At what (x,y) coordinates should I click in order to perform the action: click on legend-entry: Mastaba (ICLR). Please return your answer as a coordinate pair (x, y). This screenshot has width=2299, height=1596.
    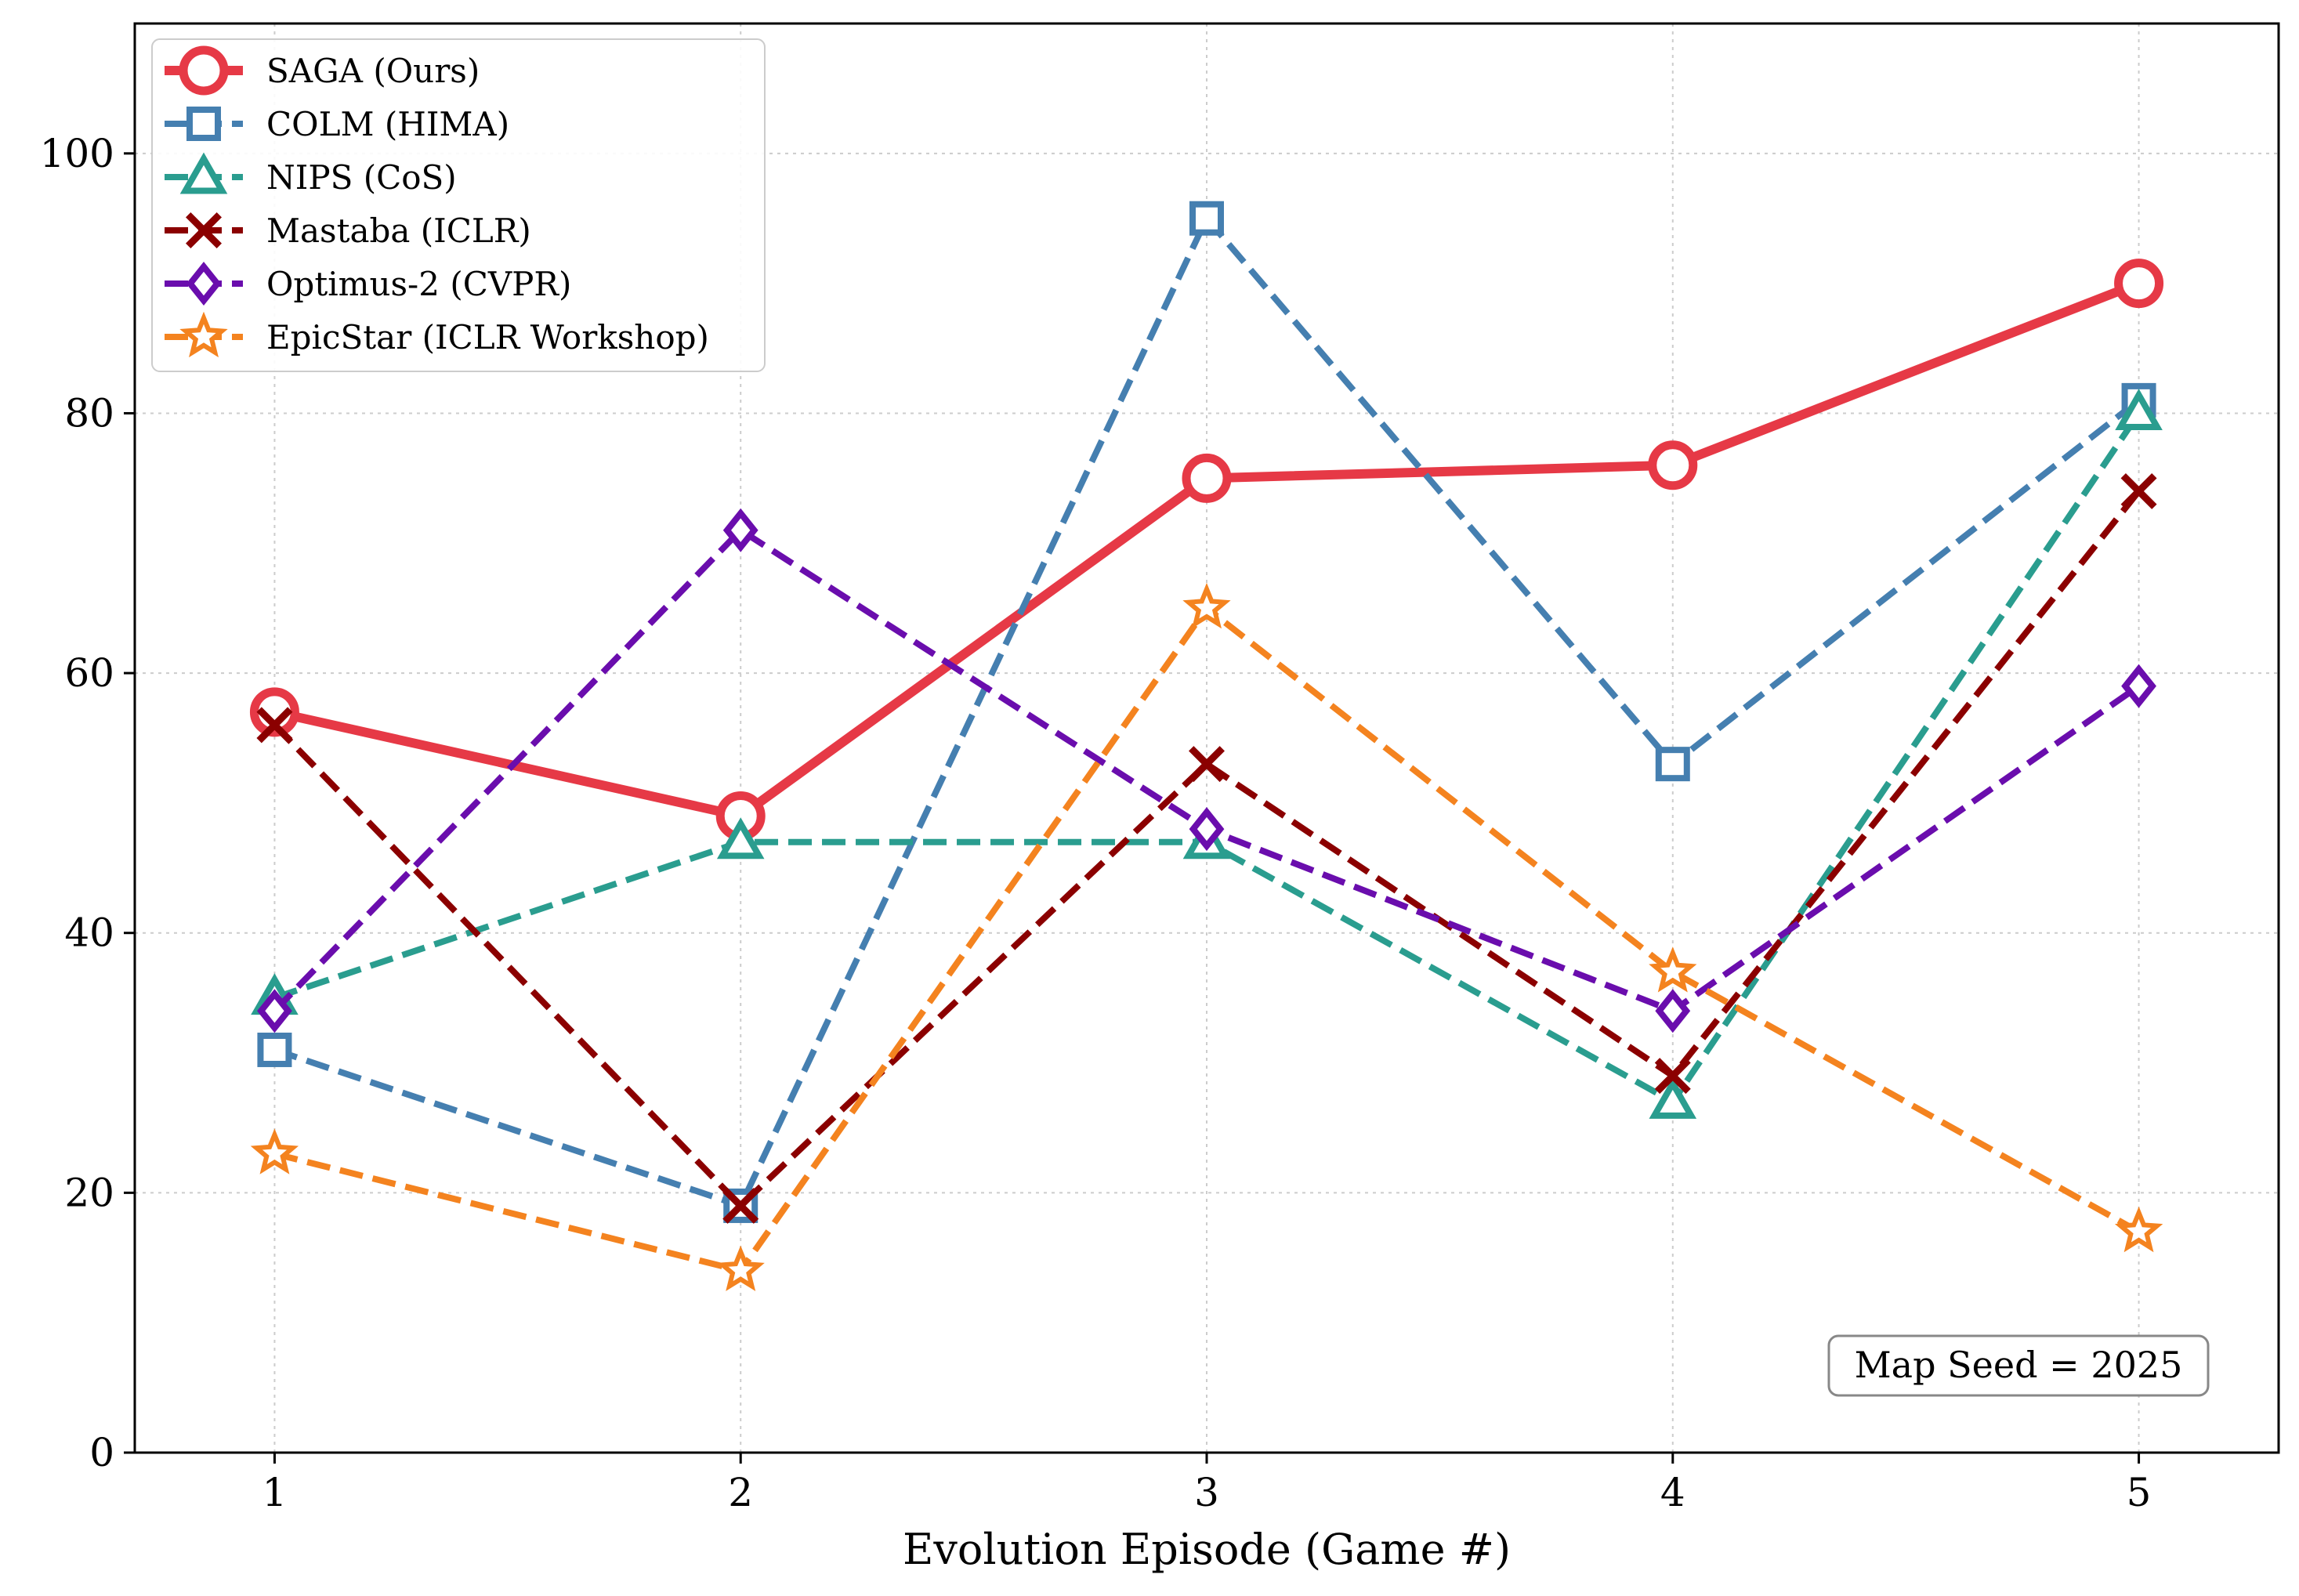
    Looking at the image, I should click on (348, 231).